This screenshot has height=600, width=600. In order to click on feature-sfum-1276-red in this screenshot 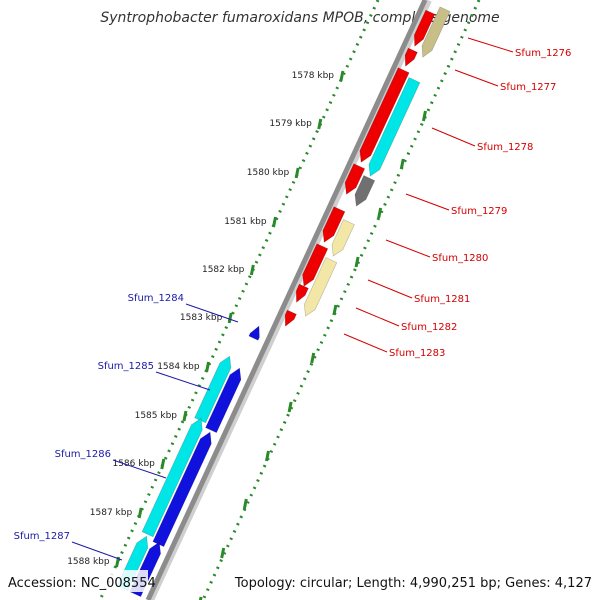, I will do `click(424, 28)`.